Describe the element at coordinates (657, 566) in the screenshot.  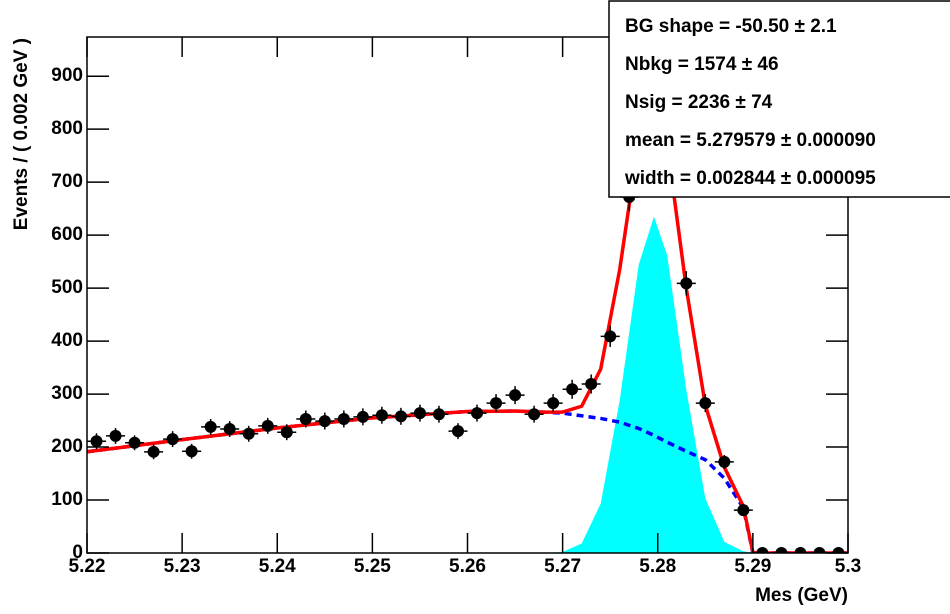
I see `x-tick-label: 5.28` at that location.